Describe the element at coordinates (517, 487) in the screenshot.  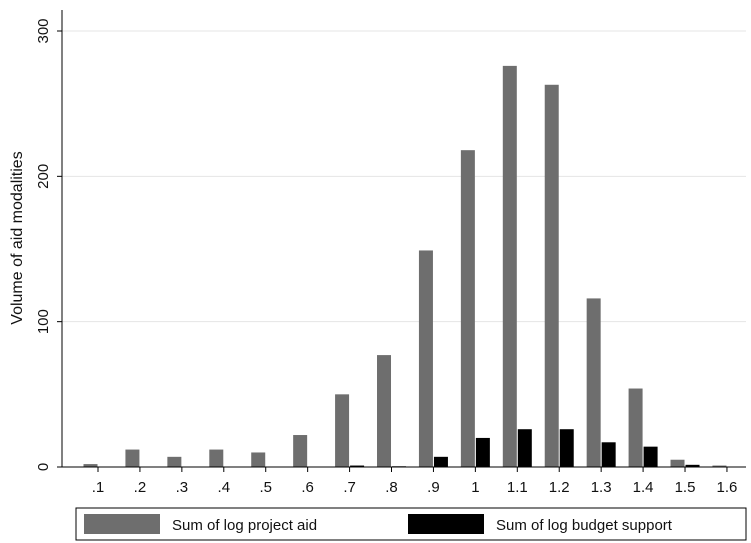
I see `x-tick-label: 1.1` at that location.